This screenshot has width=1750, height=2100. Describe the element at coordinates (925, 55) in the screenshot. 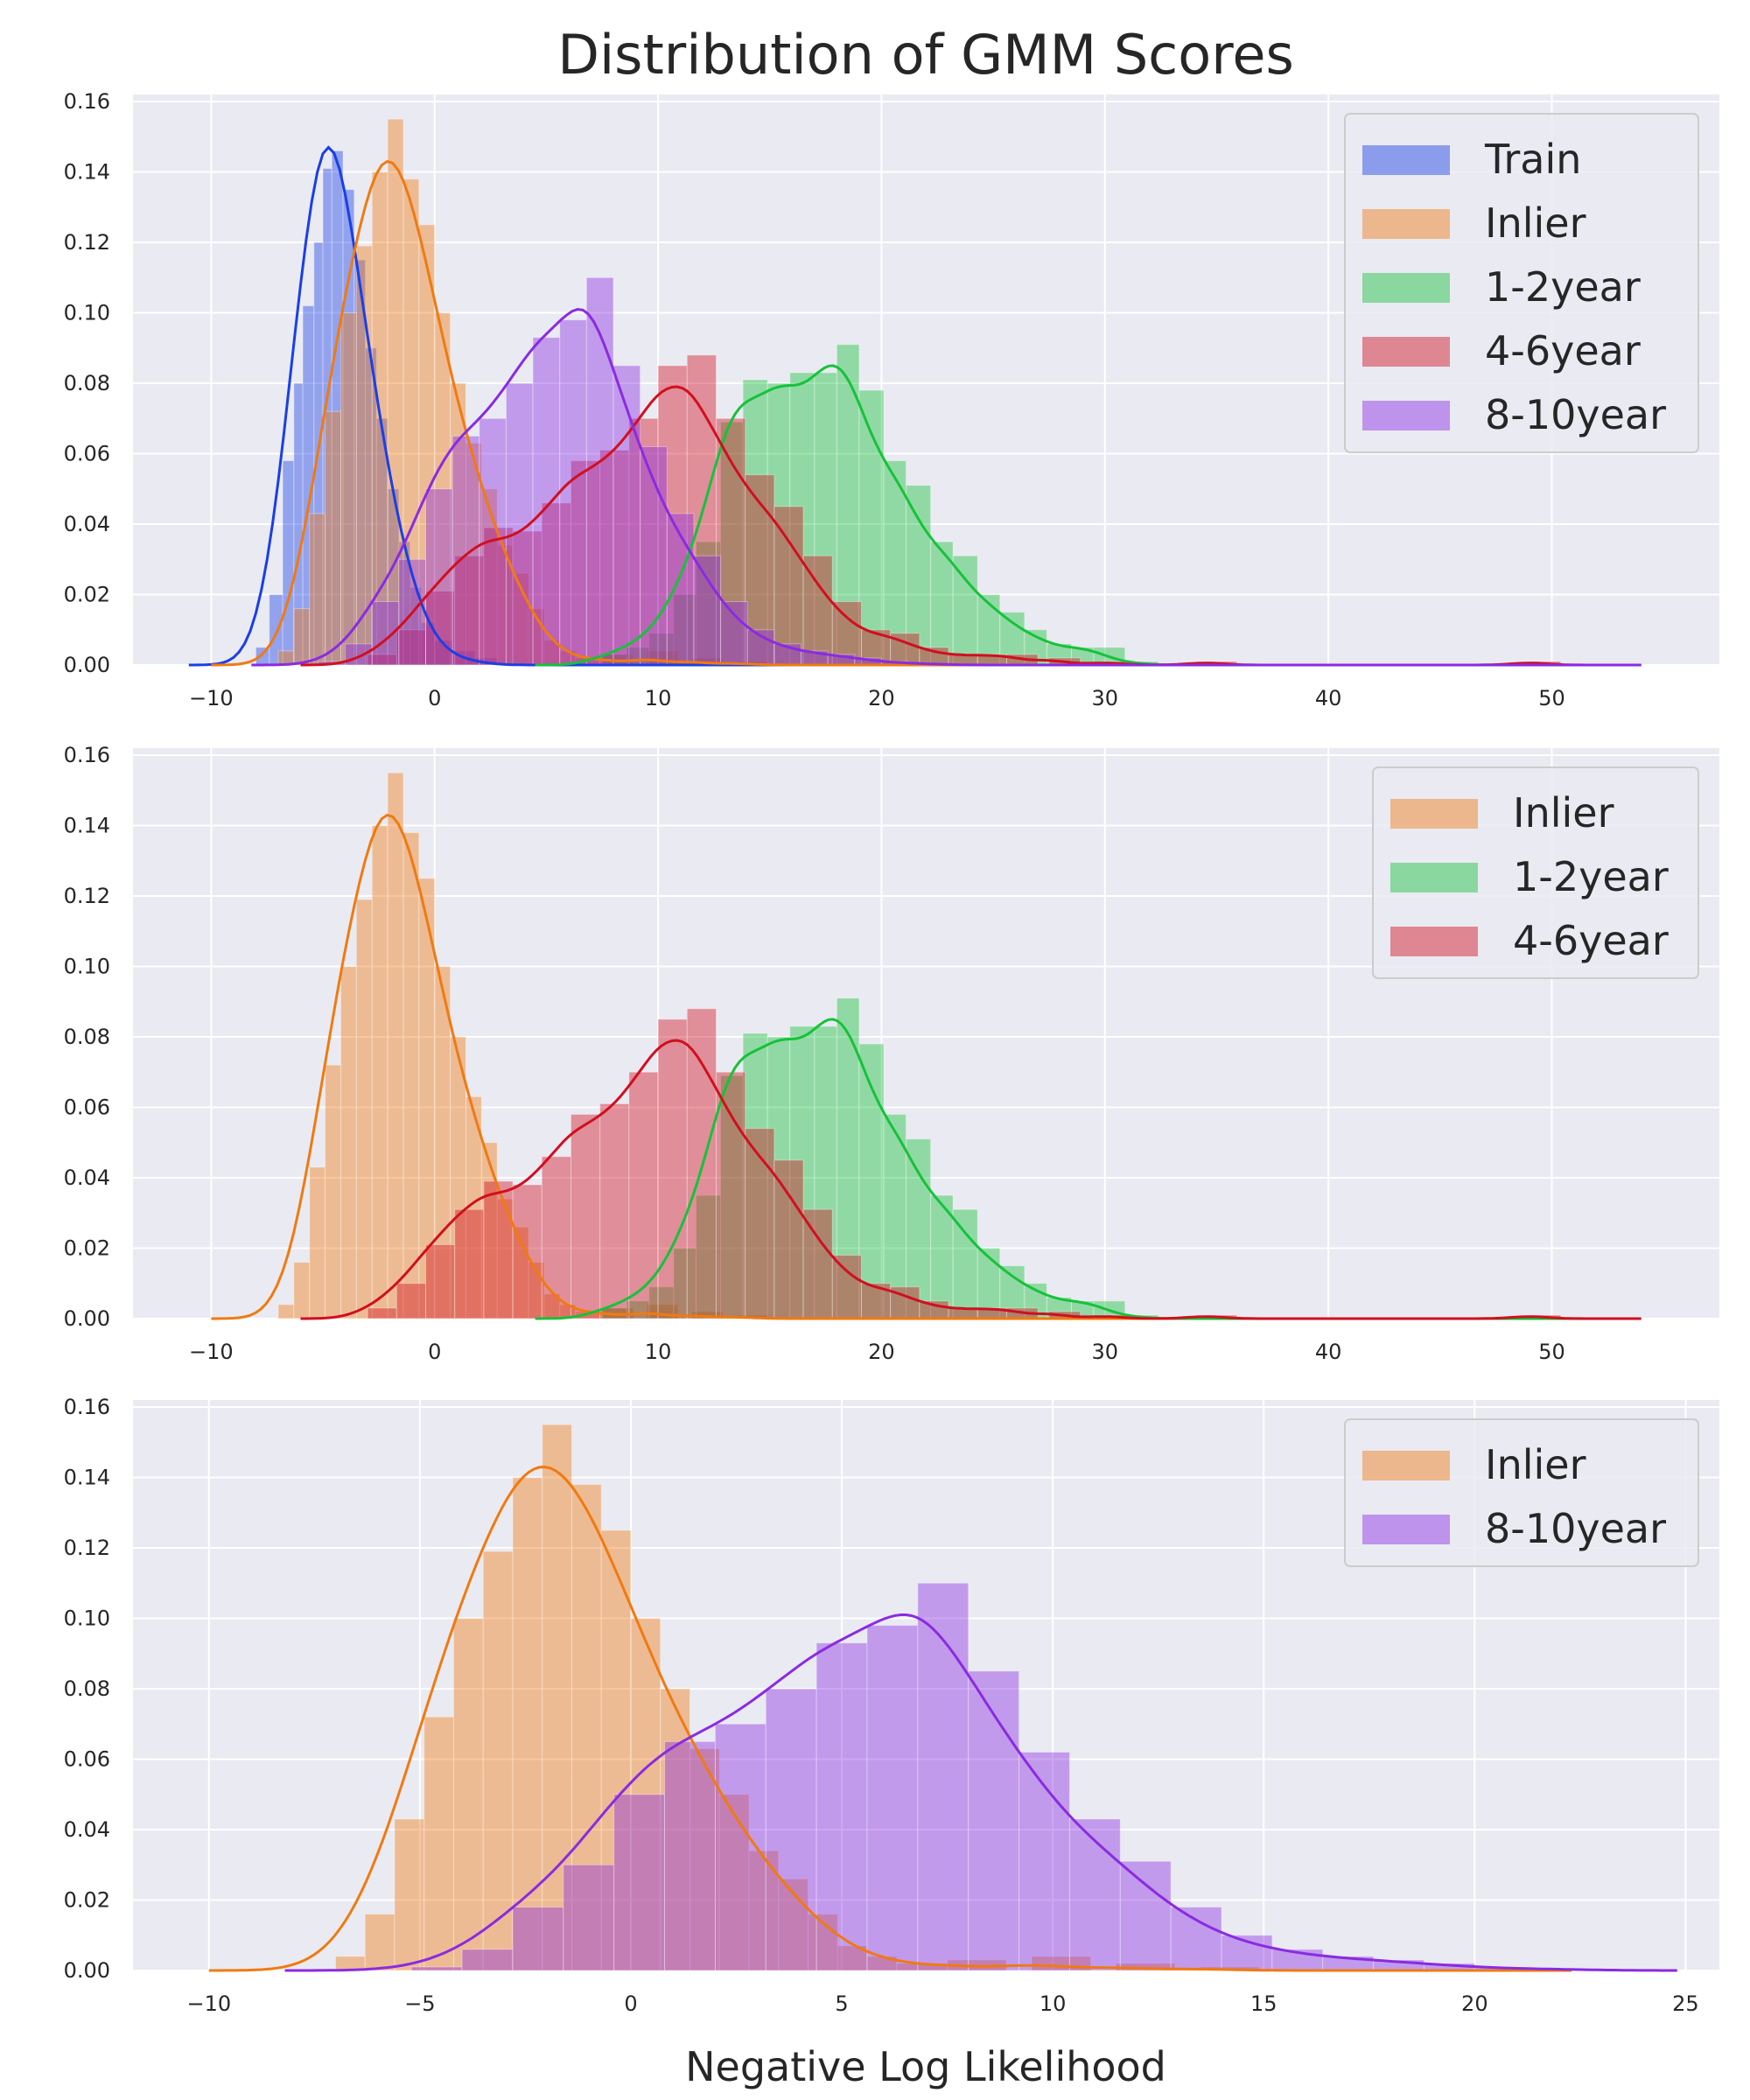

I see `chart-title: Distribution of GMM Scores` at that location.